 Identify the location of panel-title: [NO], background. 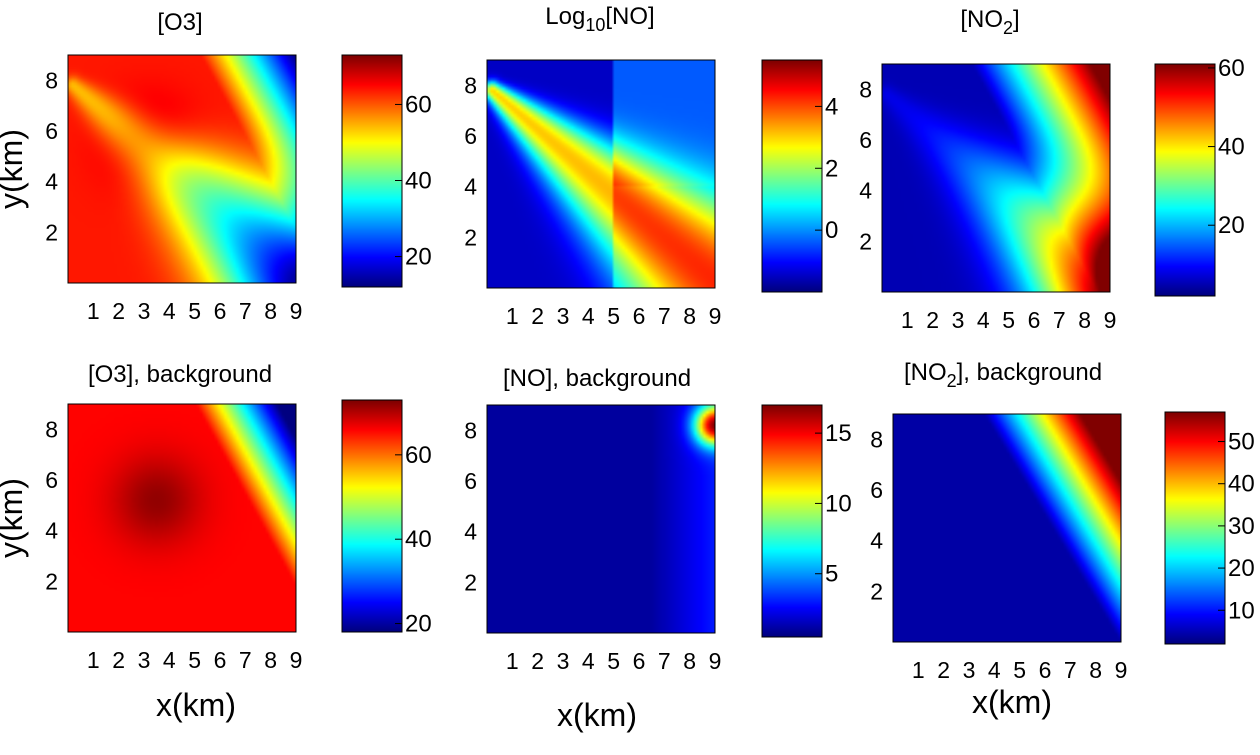
(597, 378).